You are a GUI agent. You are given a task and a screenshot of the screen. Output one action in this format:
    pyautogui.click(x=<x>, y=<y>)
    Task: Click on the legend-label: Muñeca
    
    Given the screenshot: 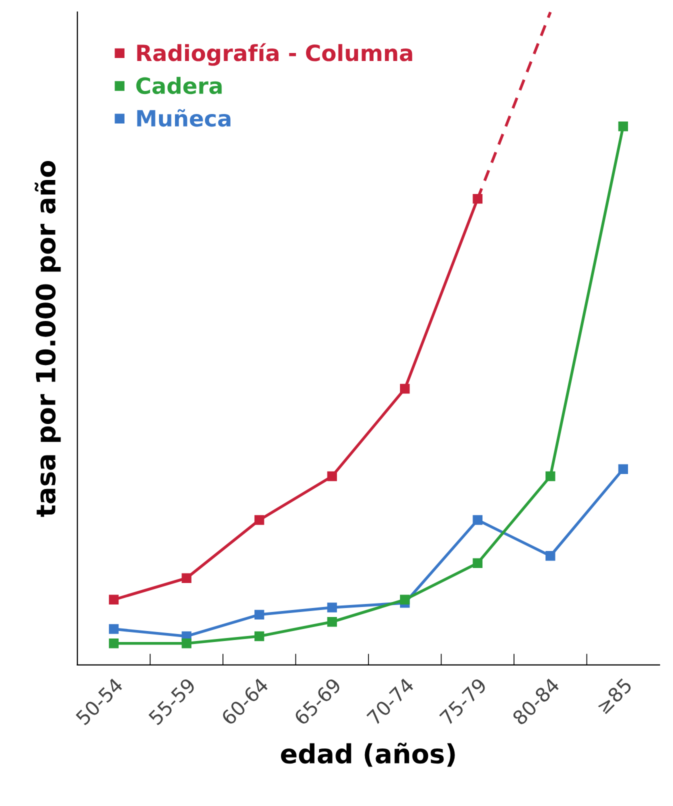 What is the action you would take?
    pyautogui.click(x=183, y=118)
    